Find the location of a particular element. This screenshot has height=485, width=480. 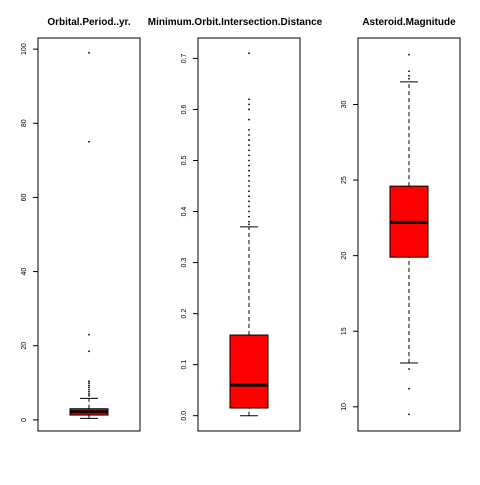

y-tick-label: 15 is located at coordinates (344, 331).